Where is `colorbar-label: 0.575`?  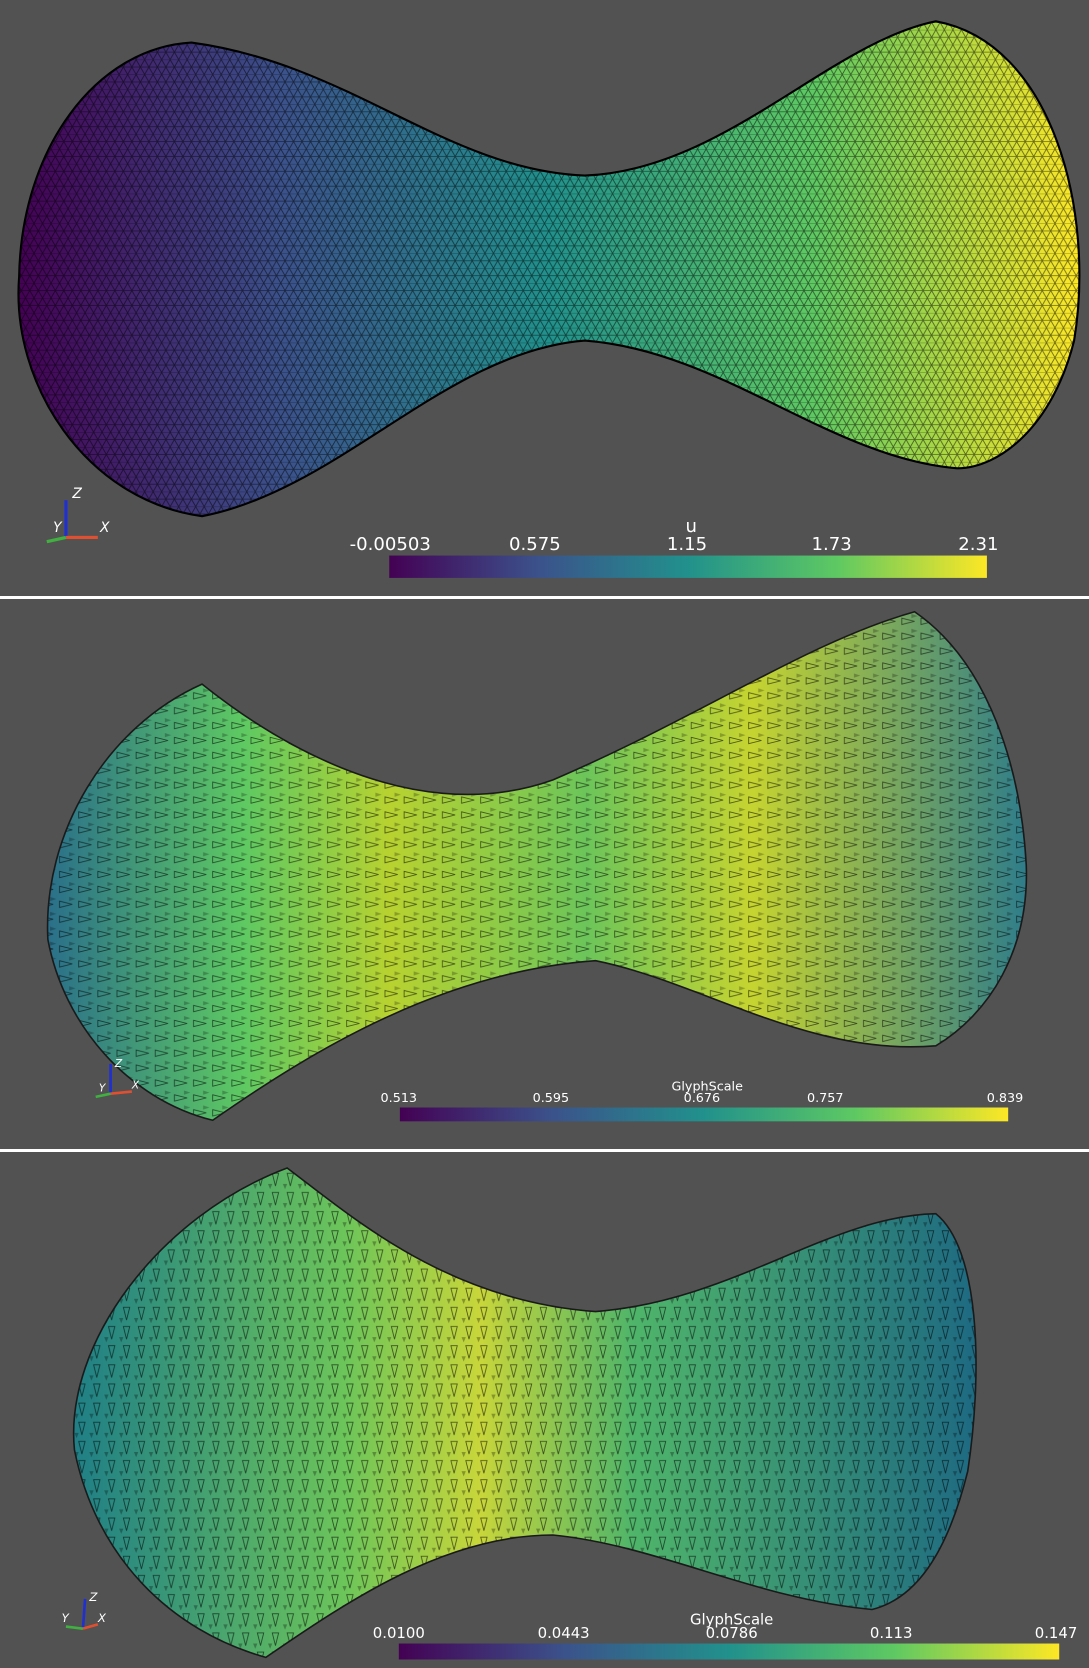
colorbar-label: 0.575 is located at coordinates (535, 544).